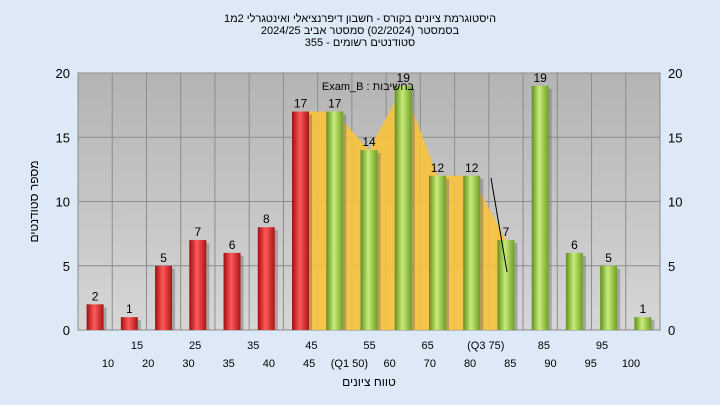 This screenshot has height=405, width=720. Describe the element at coordinates (369, 346) in the screenshot. I see `x-tick-label-upper: 55` at that location.